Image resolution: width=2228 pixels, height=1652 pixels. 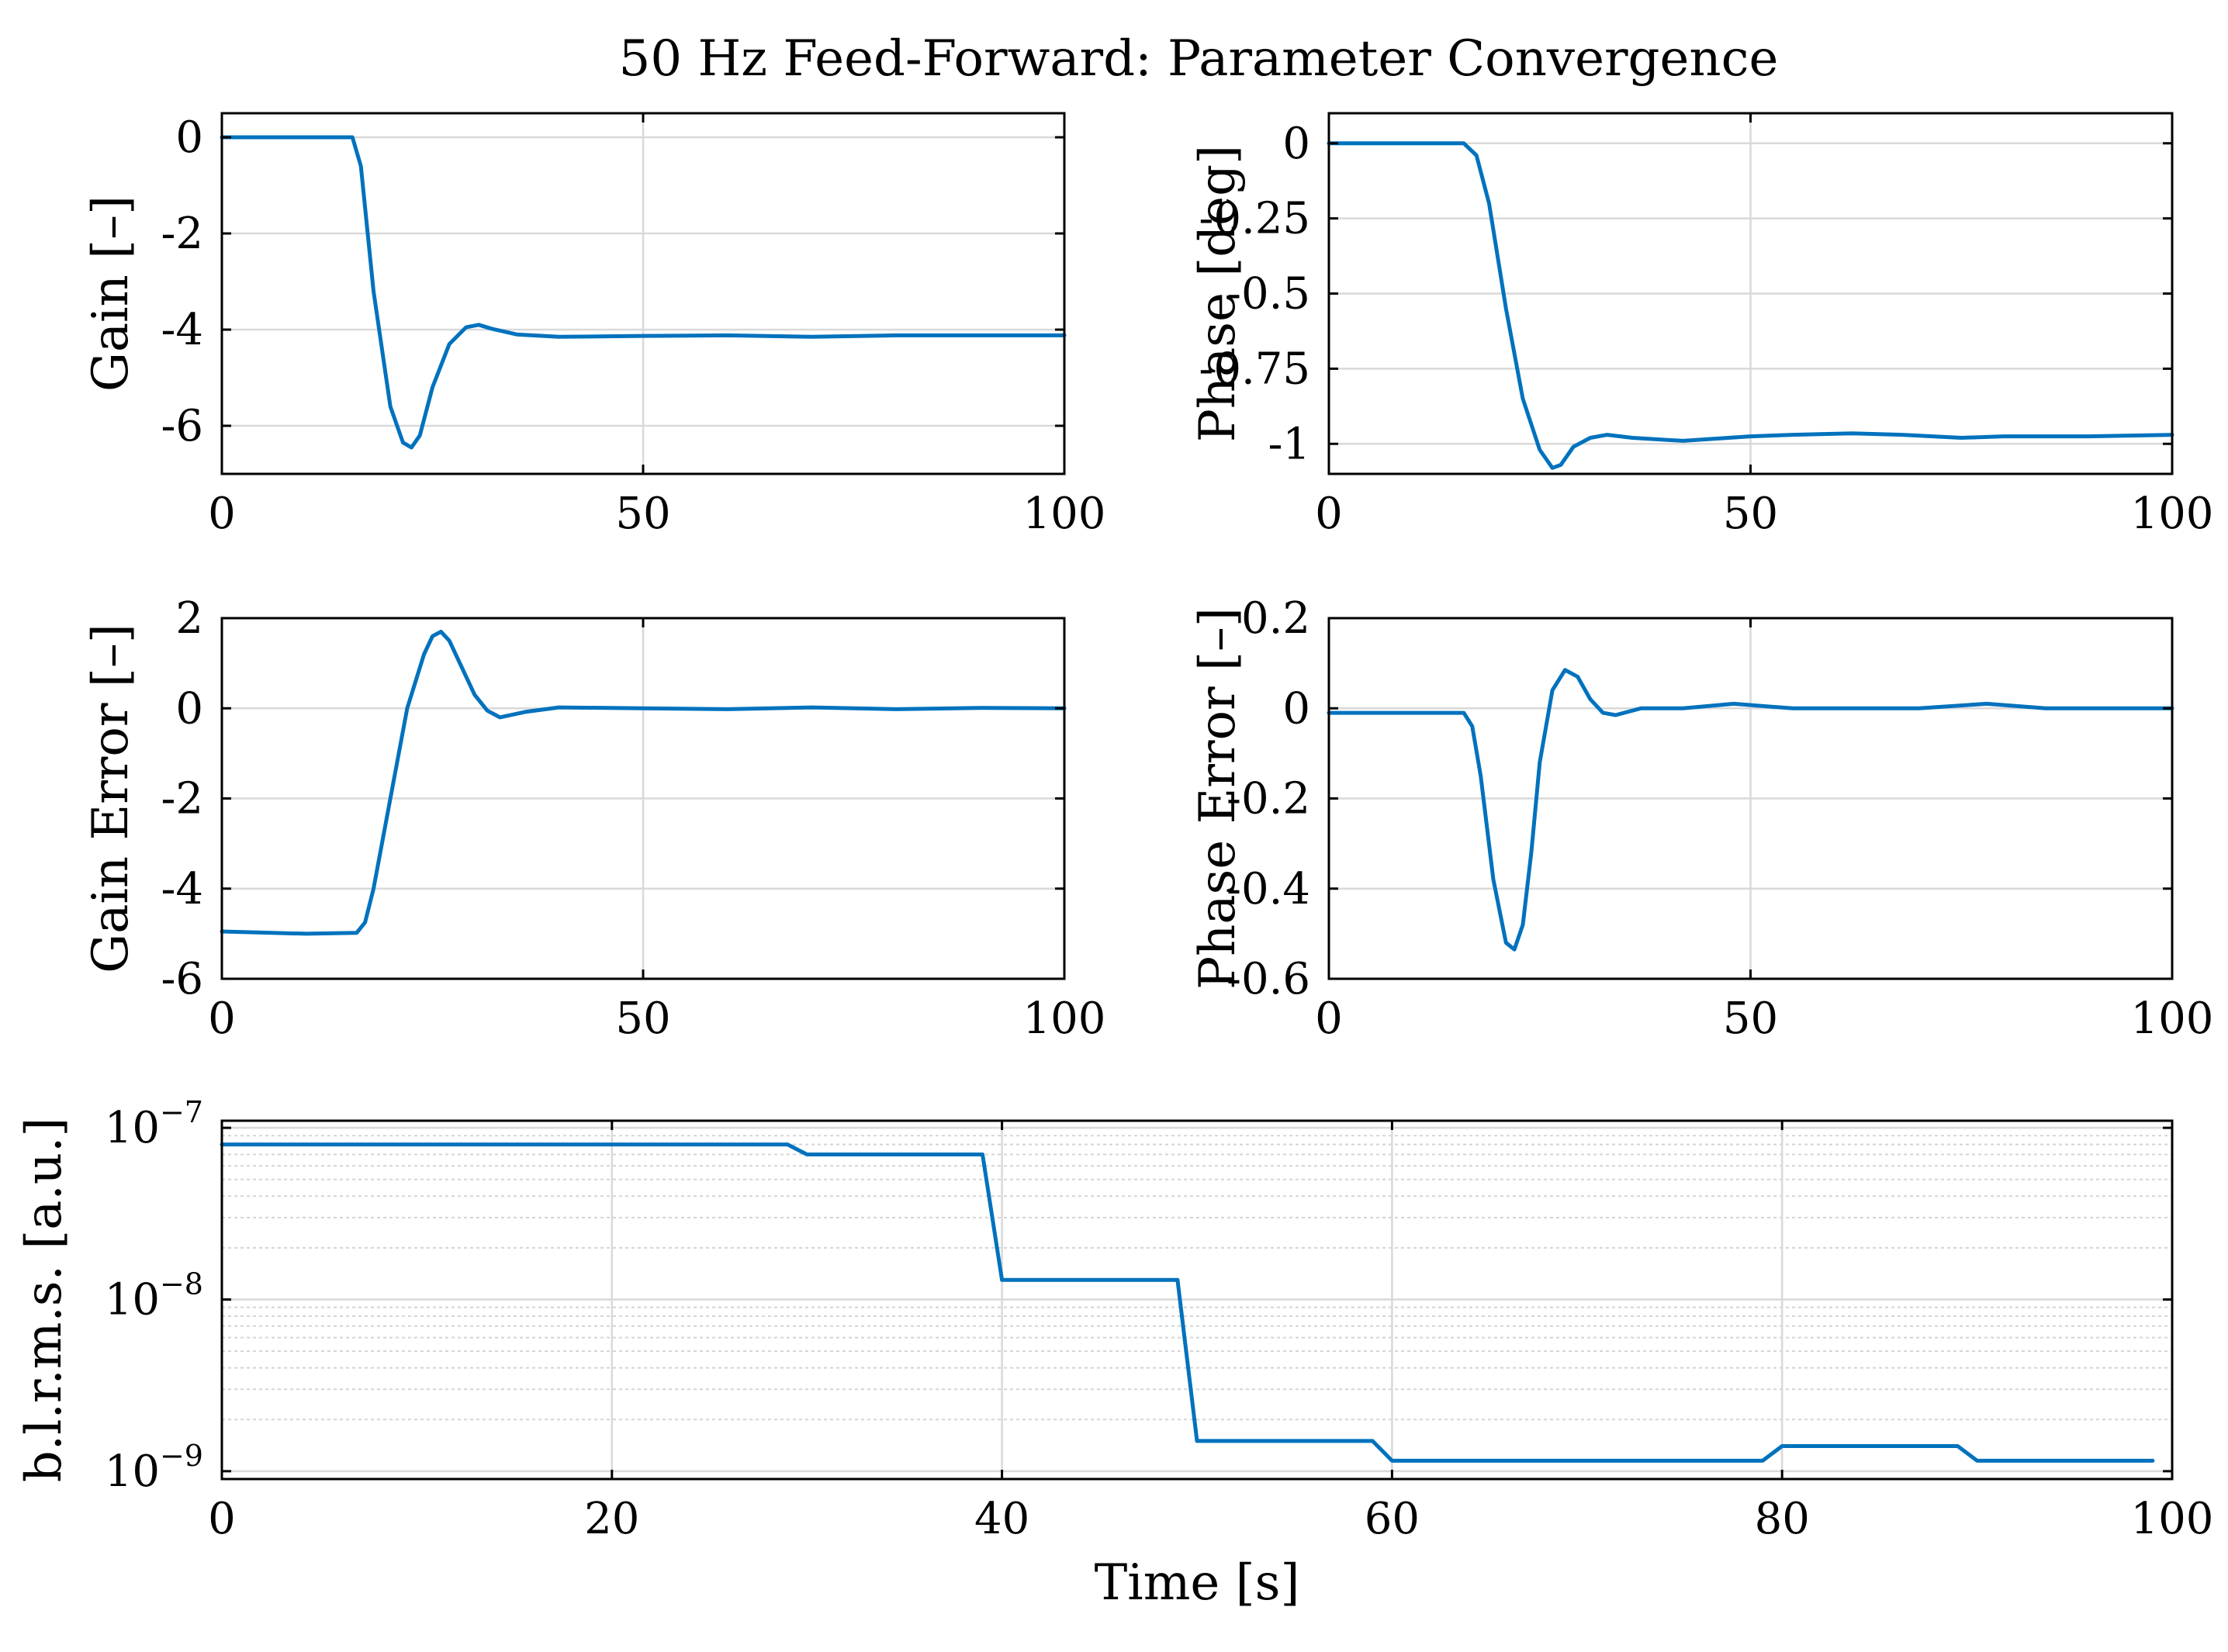 What do you see at coordinates (1254, 369) in the screenshot?
I see `y-tick-label: -0.75` at bounding box center [1254, 369].